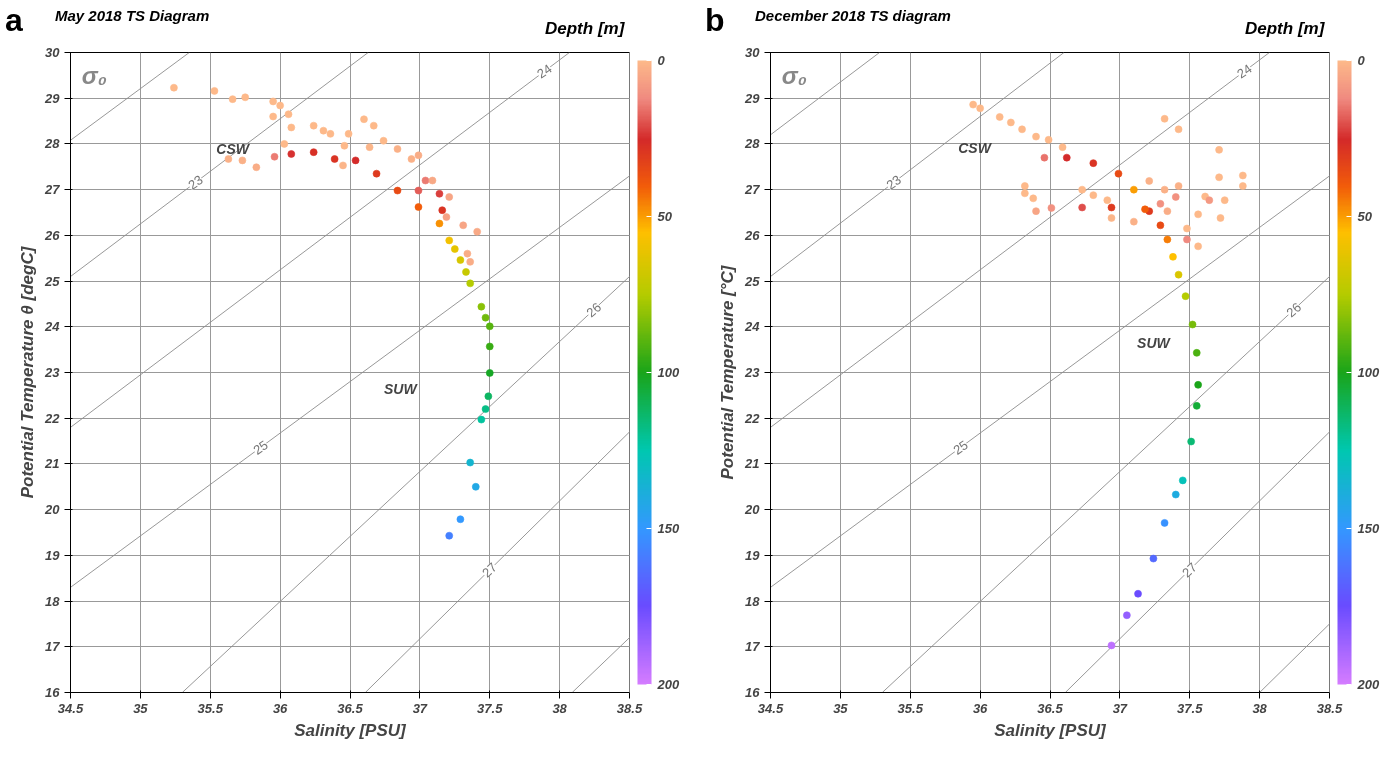  Describe the element at coordinates (728, 372) in the screenshot. I see `y-axis-title: Potential Temperature [°C]` at that location.